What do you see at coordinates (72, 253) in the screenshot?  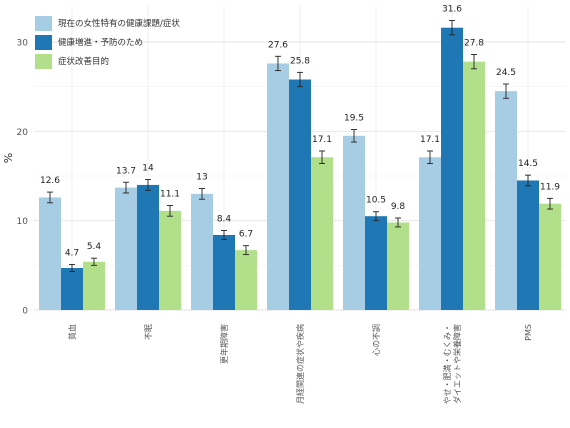 I see `value-label: 4.7` at bounding box center [72, 253].